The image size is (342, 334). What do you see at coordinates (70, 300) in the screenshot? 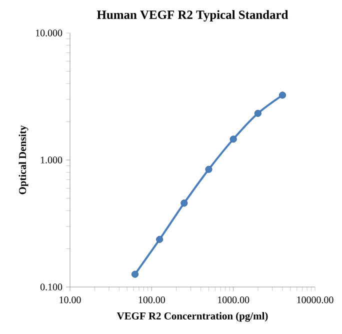
I see `x-tick-label: 10.00` at bounding box center [70, 300].